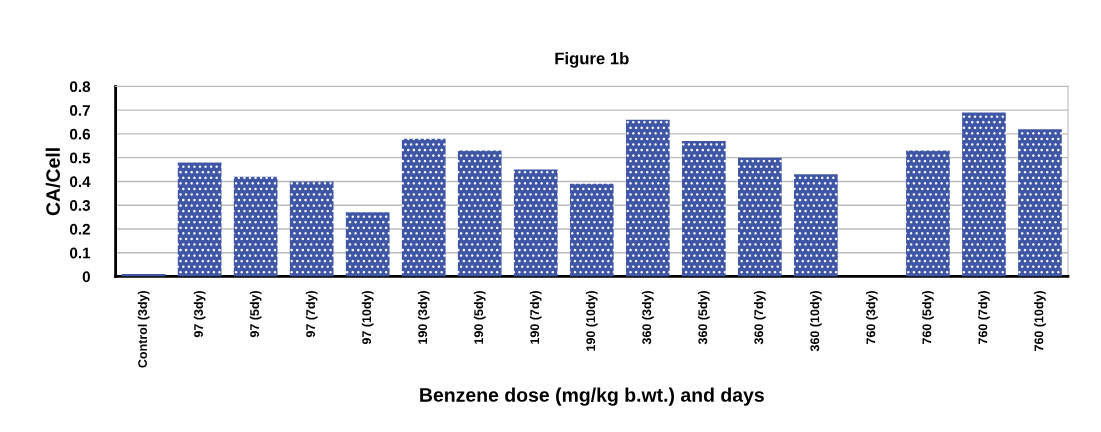 This screenshot has width=1101, height=432. What do you see at coordinates (367, 317) in the screenshot?
I see `x-tick-label: 97 (10dy)` at bounding box center [367, 317].